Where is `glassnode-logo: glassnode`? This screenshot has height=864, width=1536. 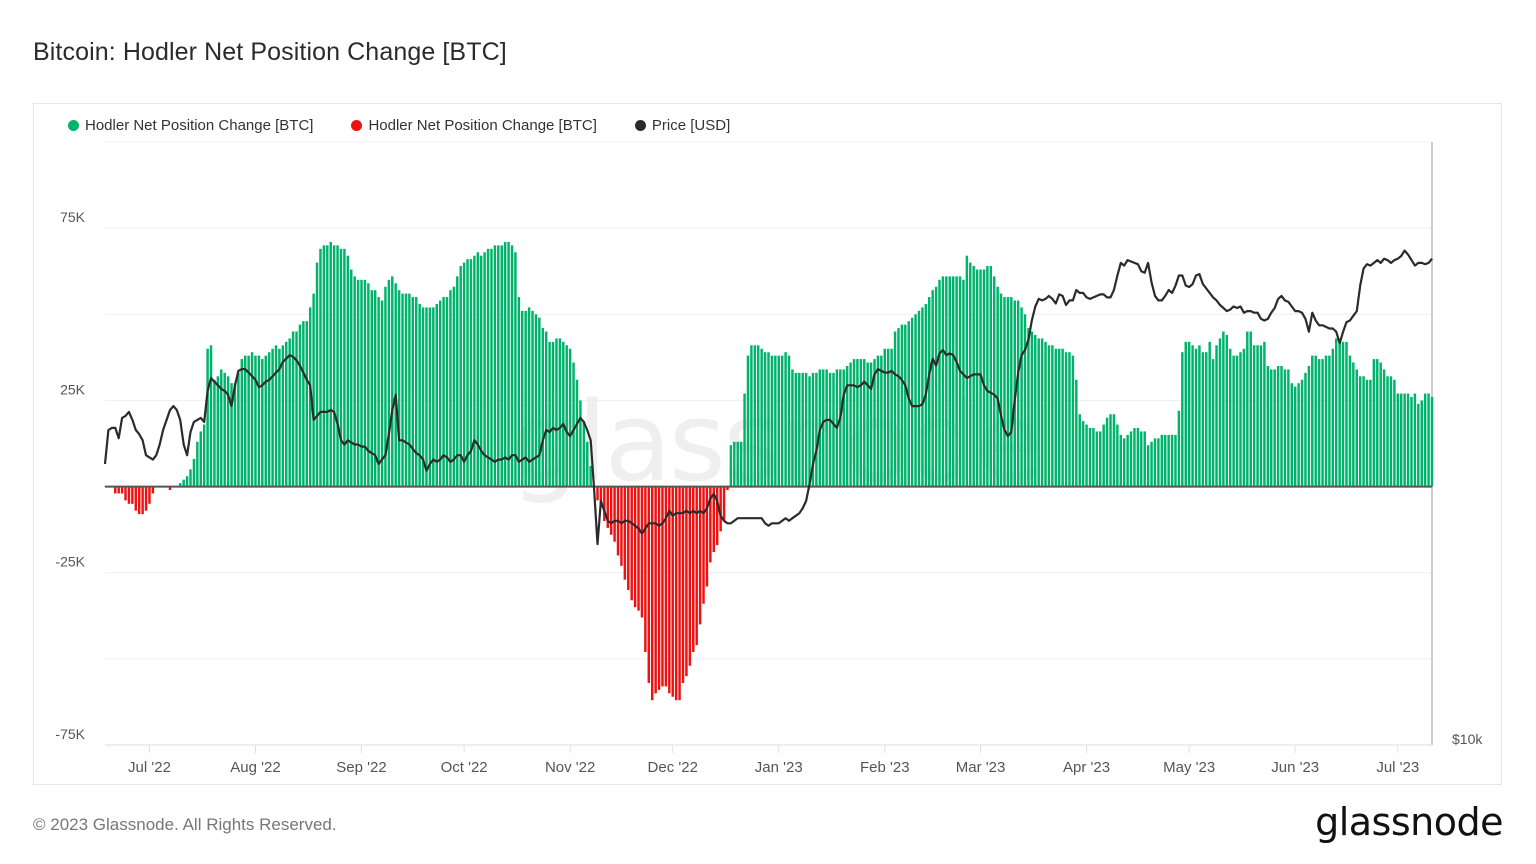 glassnode-logo: glassnode is located at coordinates (1409, 822).